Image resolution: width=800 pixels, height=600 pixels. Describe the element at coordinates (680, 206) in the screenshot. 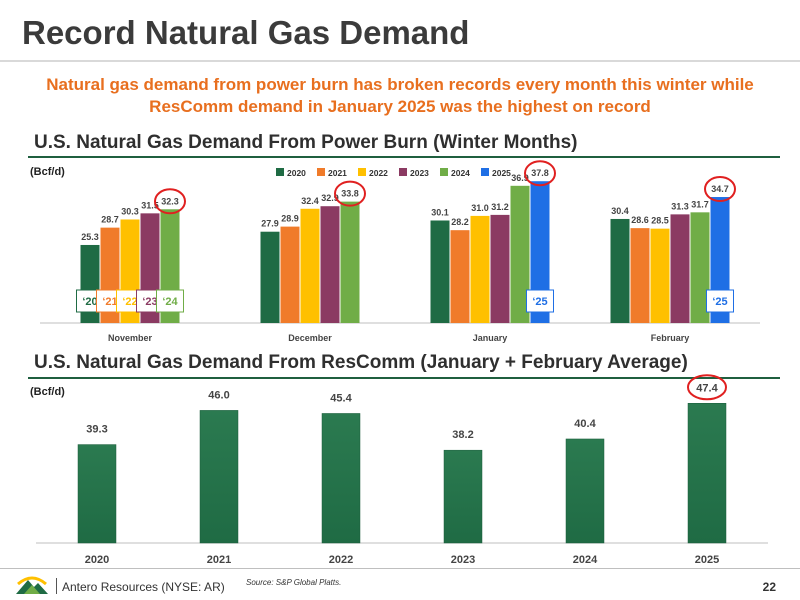

I see `data-label: 31.3` at that location.